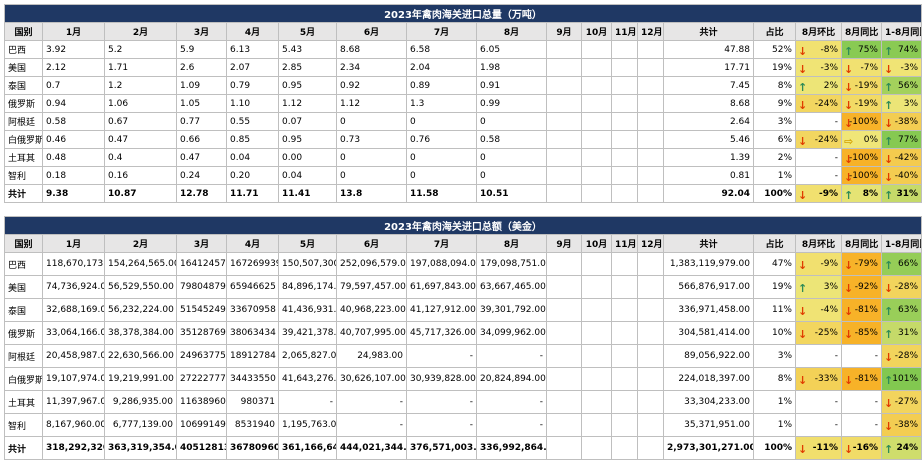 The image size is (924, 463). I want to click on header-cell: 国别, so click(23, 31).